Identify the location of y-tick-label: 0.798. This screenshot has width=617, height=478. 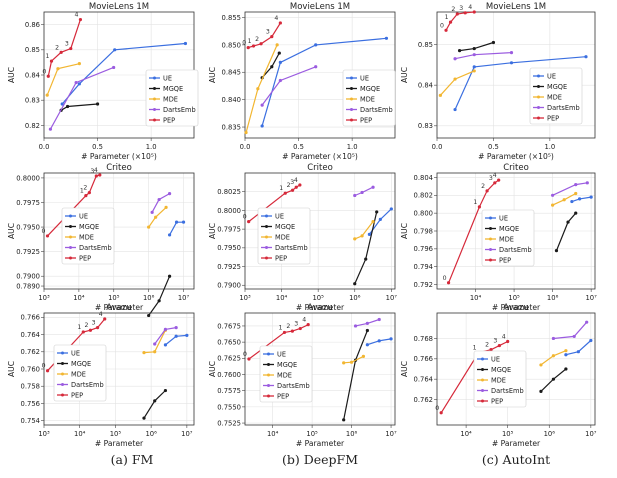
(423, 231).